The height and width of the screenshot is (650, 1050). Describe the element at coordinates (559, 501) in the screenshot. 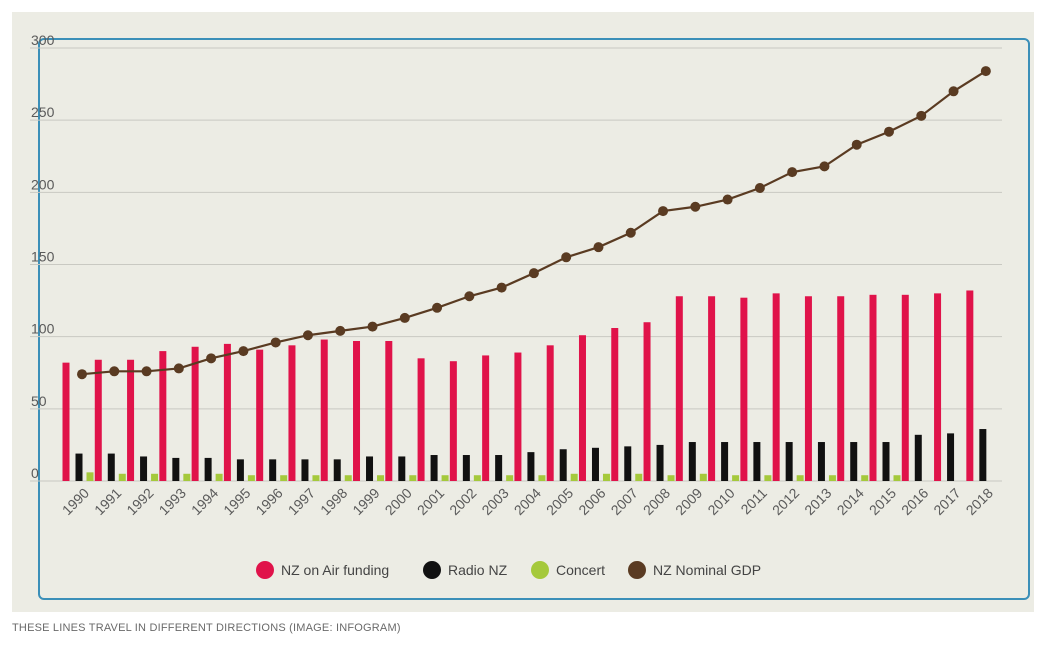

I see `x-tick-label: 2005` at that location.